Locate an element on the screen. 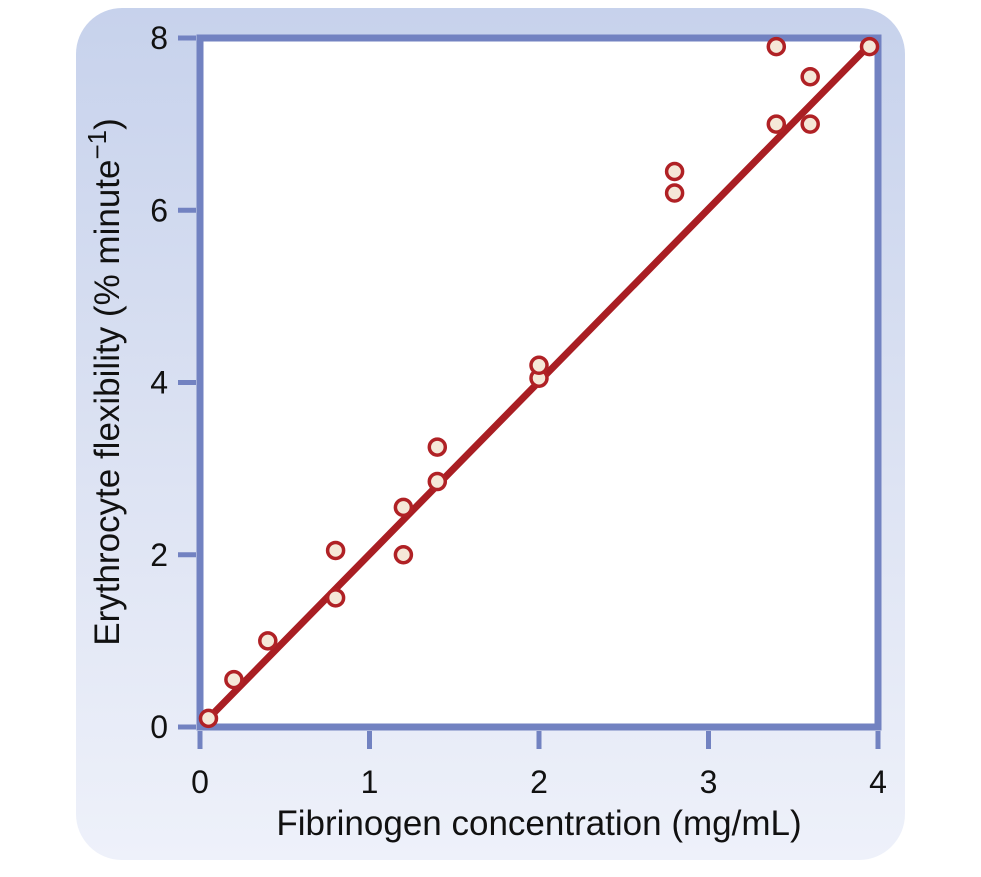  x-tick-label: 0 is located at coordinates (200, 782).